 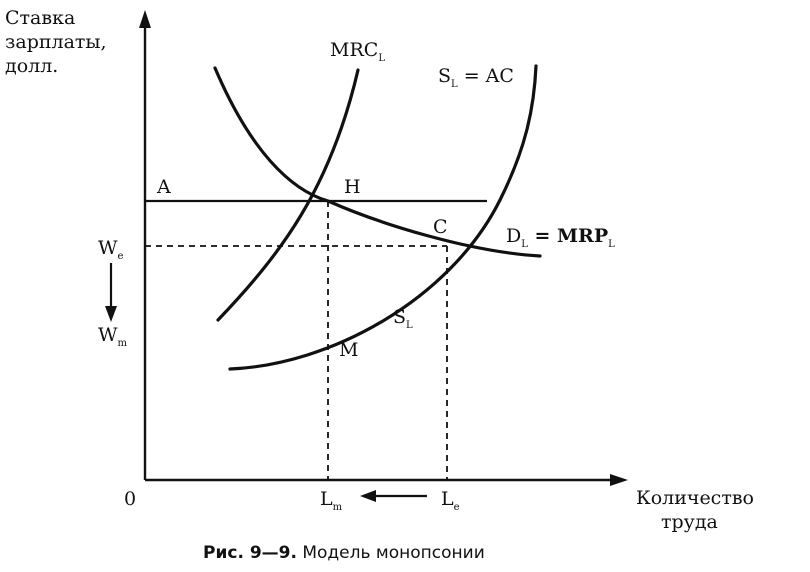 I want to click on supply-label: SL, so click(x=403, y=318).